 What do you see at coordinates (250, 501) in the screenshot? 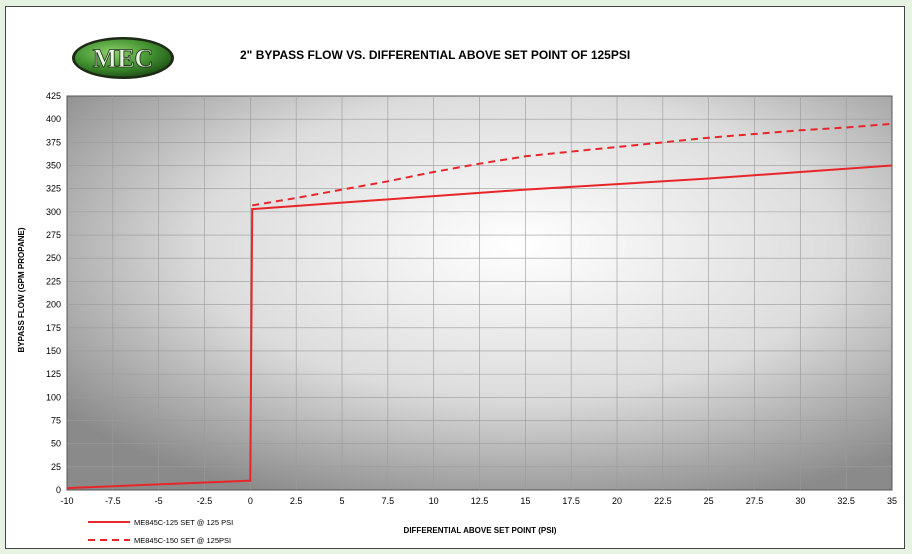
I see `x-tick-label: 0` at bounding box center [250, 501].